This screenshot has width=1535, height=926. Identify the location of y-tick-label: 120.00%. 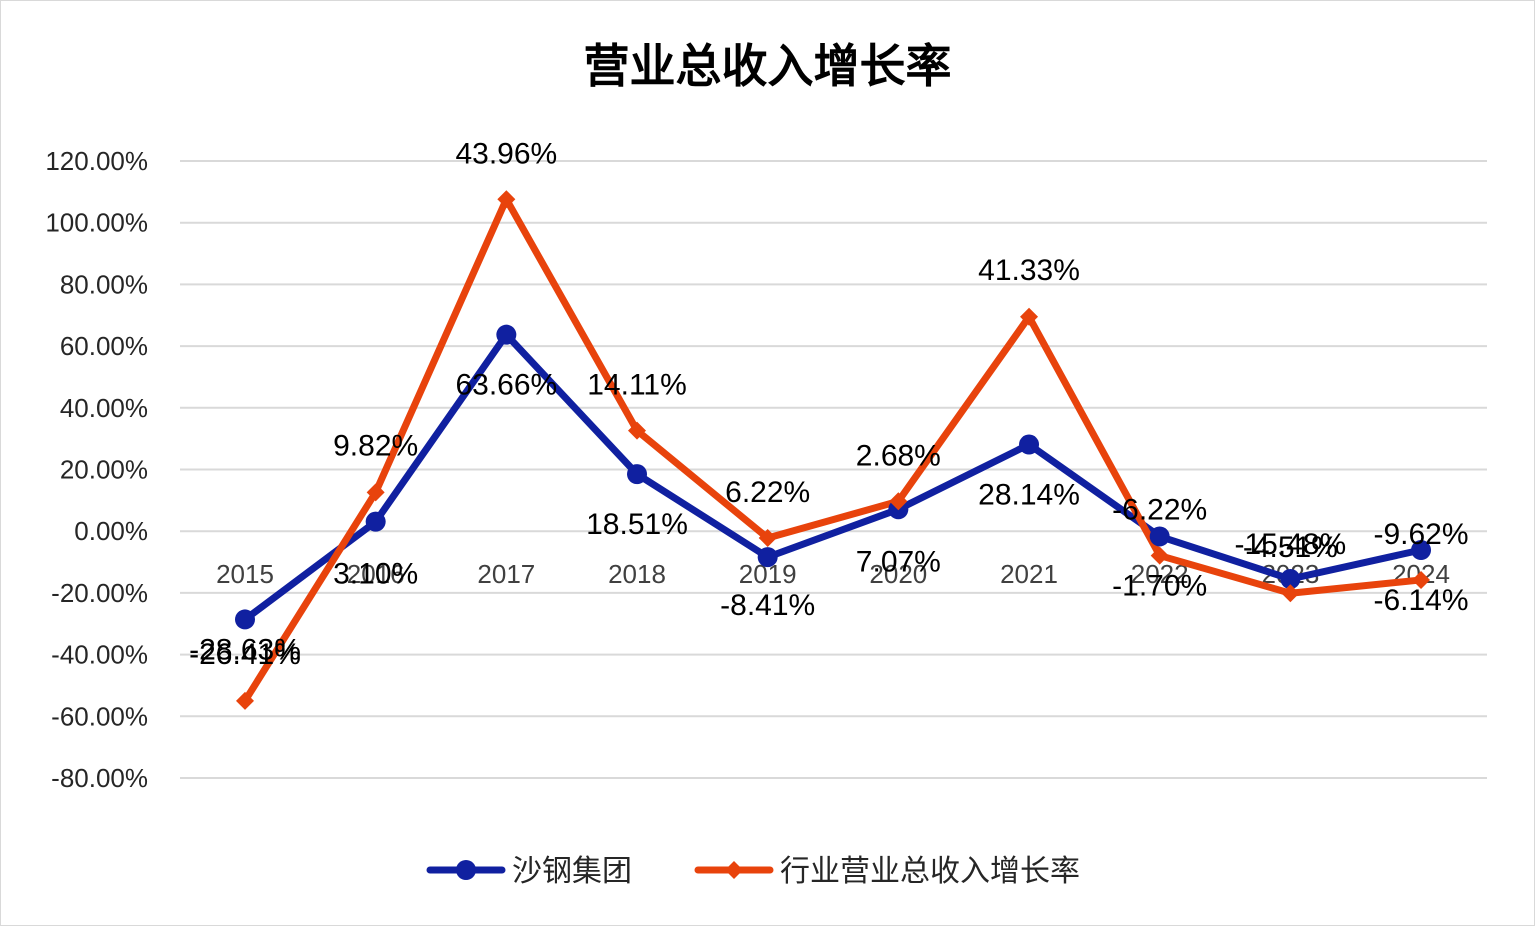
(96, 161).